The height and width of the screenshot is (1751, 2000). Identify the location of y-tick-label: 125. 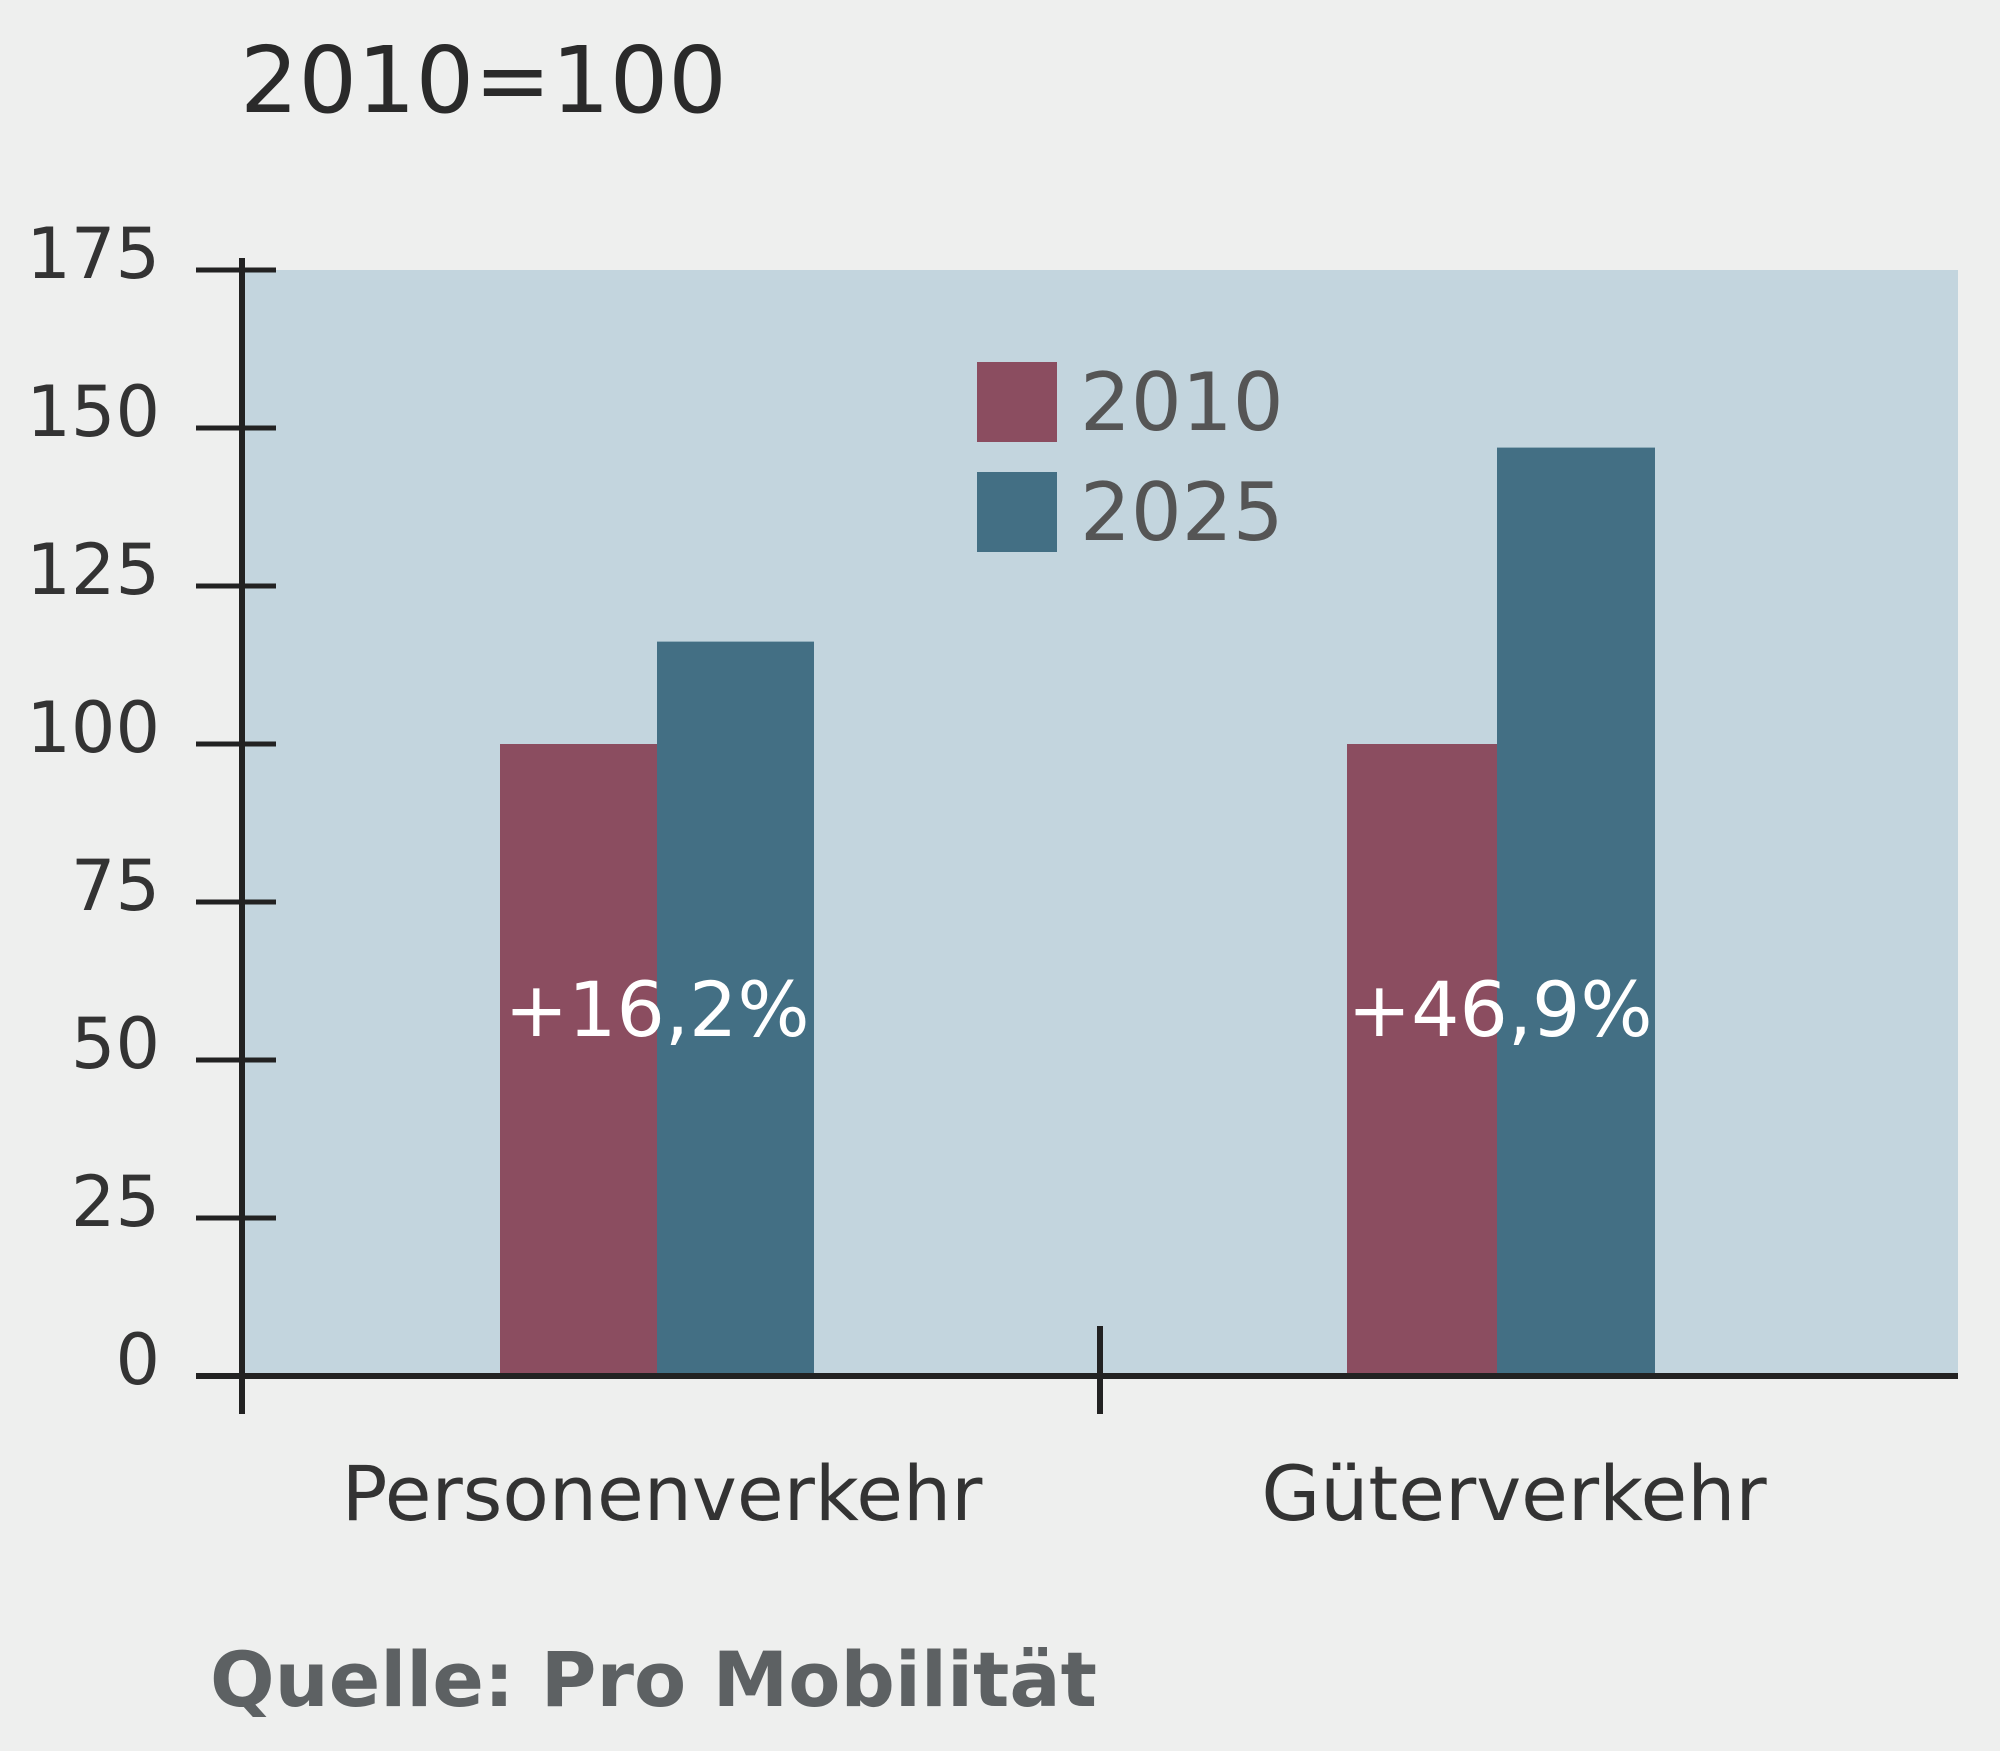
(93, 570).